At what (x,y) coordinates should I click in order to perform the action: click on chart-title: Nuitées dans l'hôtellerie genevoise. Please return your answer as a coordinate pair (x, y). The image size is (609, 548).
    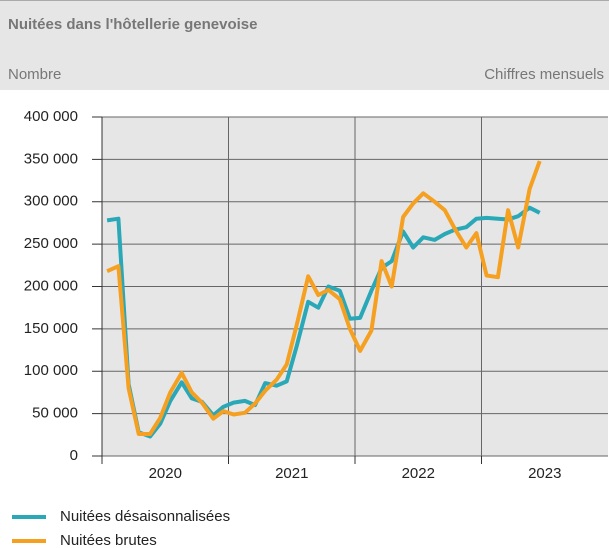
    Looking at the image, I should click on (133, 24).